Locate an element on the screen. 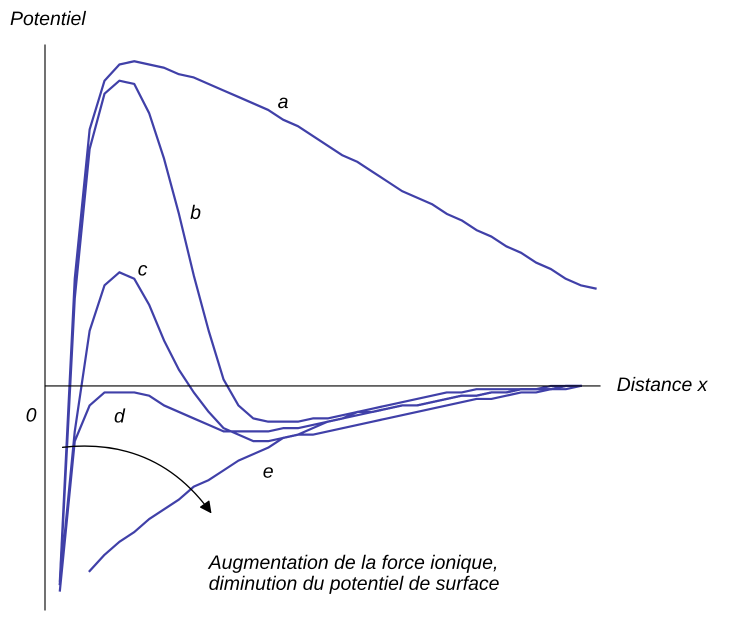  series-label: a is located at coordinates (283, 103).